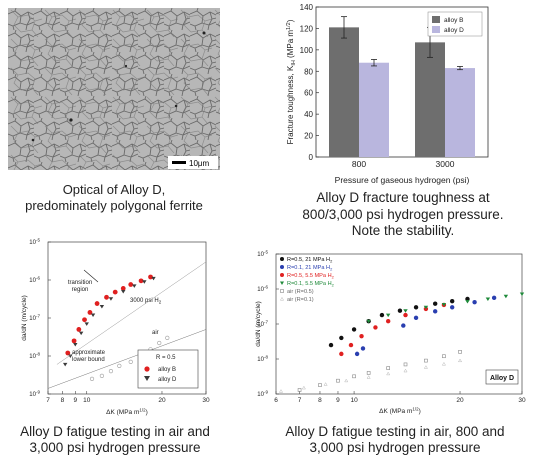 The image size is (538, 461). Describe the element at coordinates (147, 369) in the screenshot. I see `legend-marker-alloy-b` at that location.